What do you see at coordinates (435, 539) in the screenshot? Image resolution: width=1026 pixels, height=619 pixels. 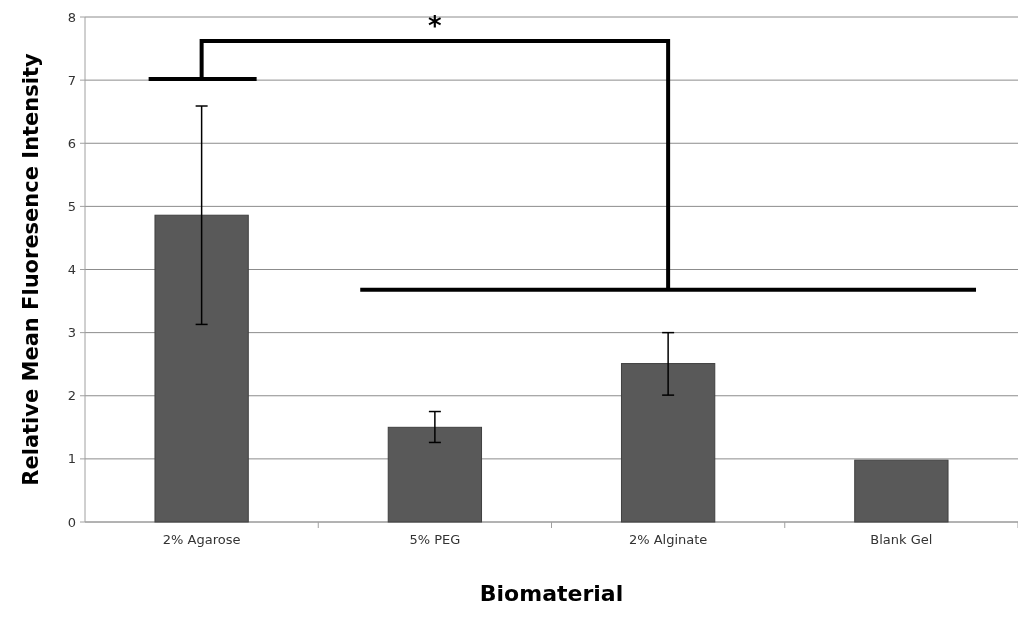 I see `x-tick-label: 5% PEG` at bounding box center [435, 539].